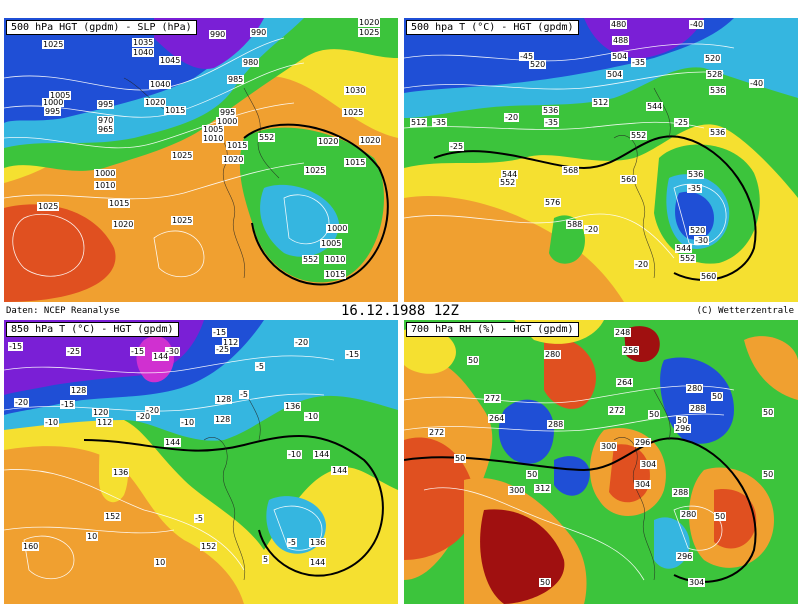 This screenshot has width=800, height=607. Describe the element at coordinates (101, 412) in the screenshot. I see `contour-label: 120` at that location.